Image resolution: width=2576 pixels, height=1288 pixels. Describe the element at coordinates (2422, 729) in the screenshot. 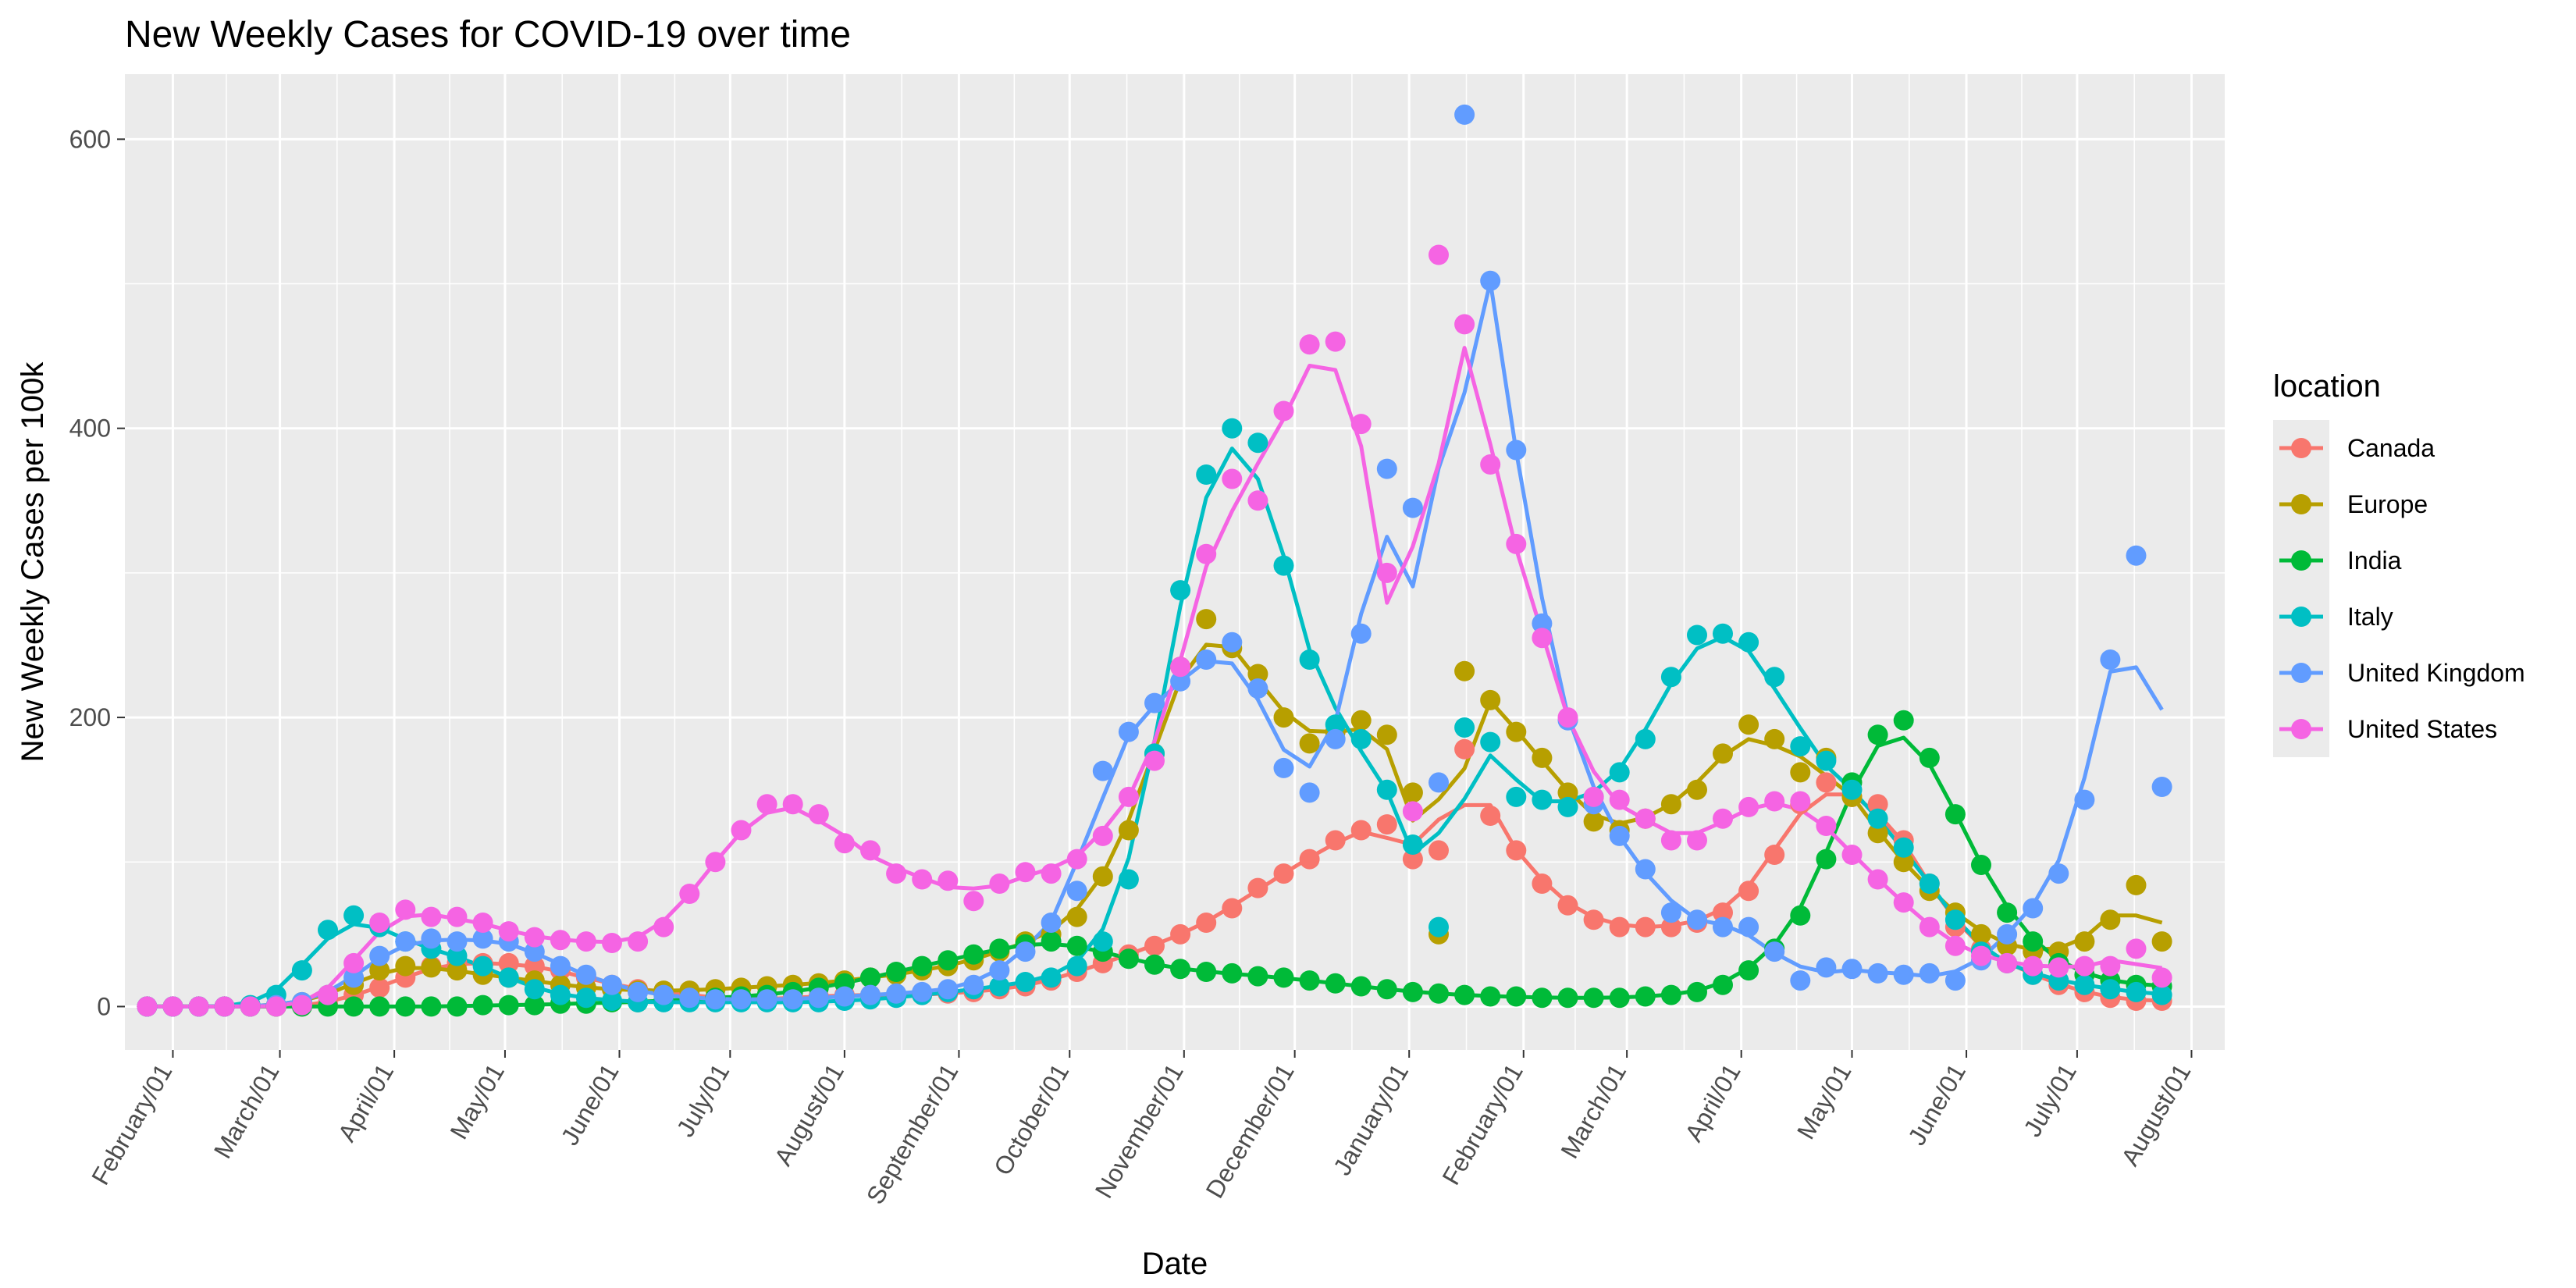

I see `legend-label: United States` at that location.